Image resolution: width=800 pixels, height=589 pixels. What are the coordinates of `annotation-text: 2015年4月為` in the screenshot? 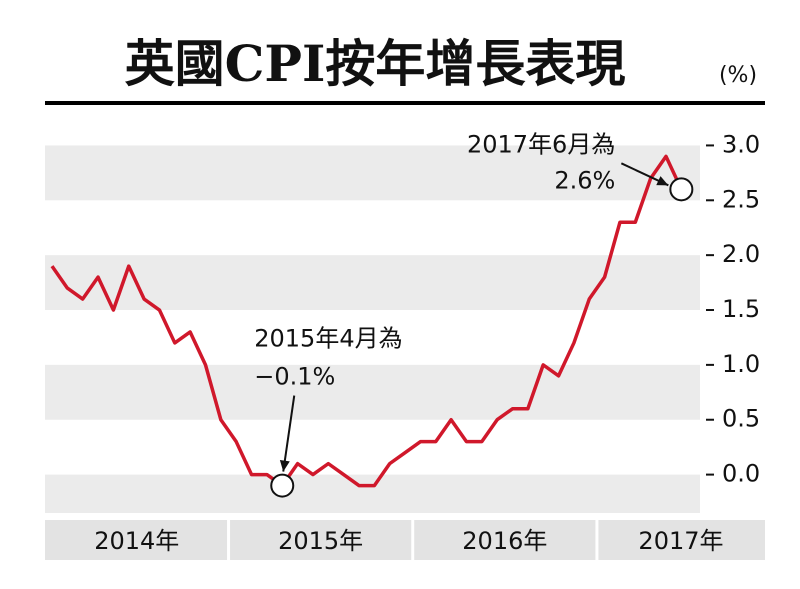 It's located at (328, 339).